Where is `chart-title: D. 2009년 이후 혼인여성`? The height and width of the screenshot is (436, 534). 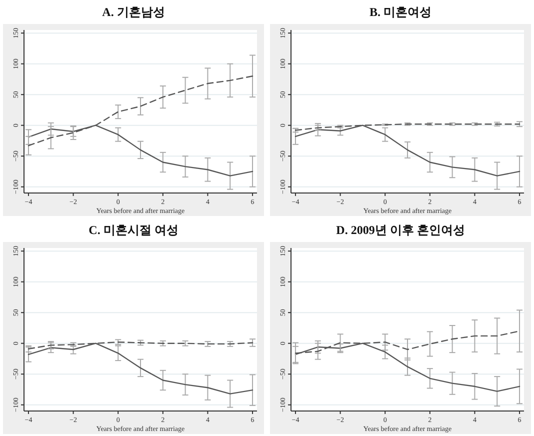 chart-title: D. 2009년 이후 혼인여성 is located at coordinates (400, 230).